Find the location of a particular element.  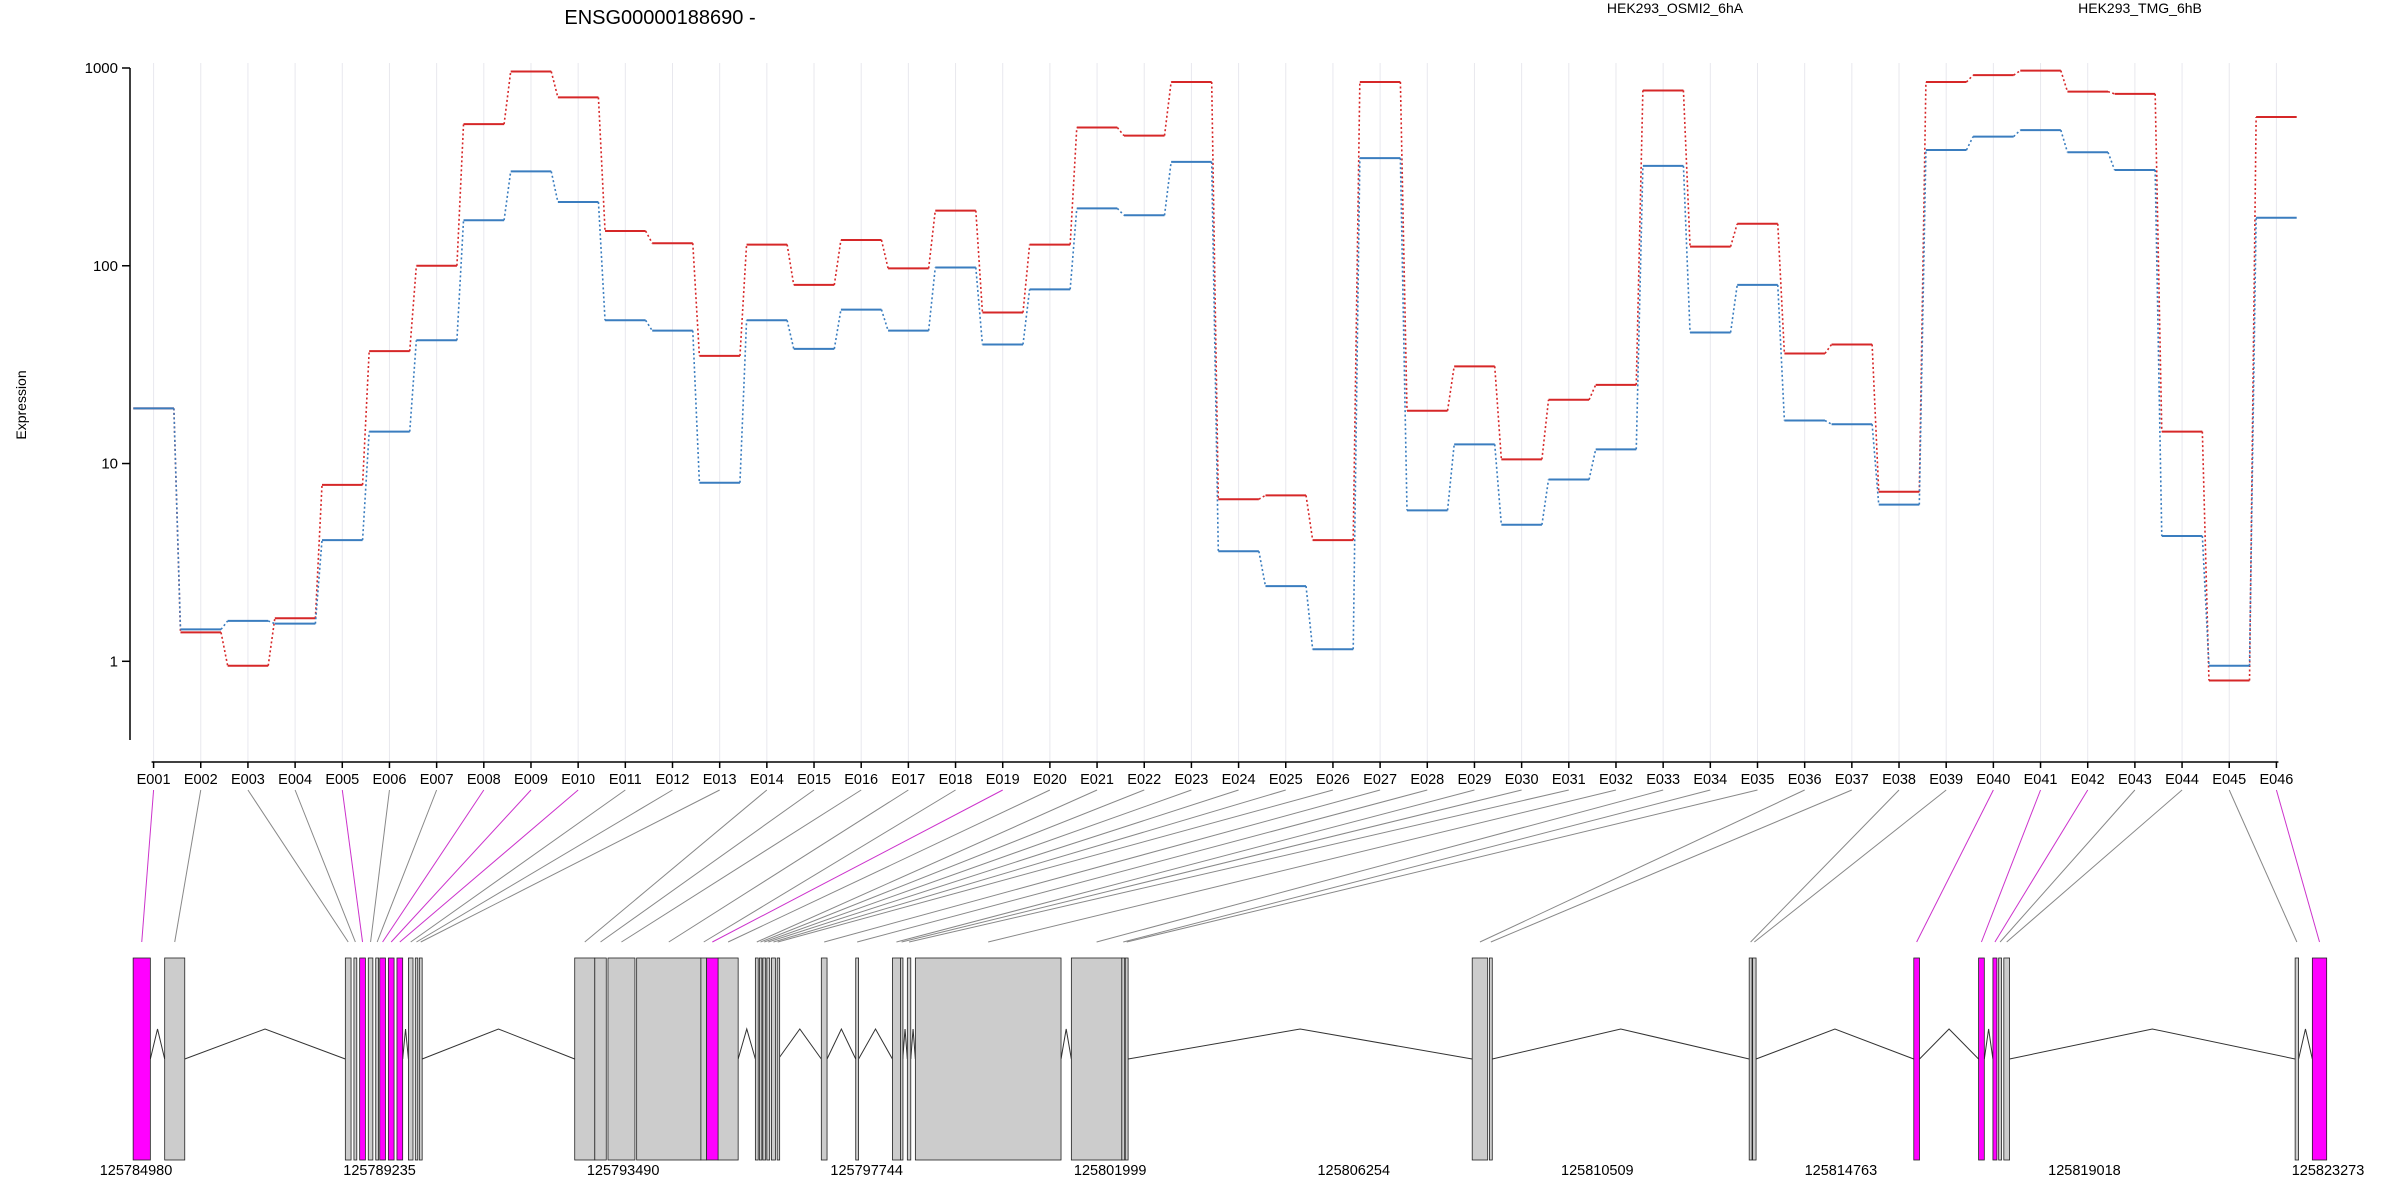

connector-E046 is located at coordinates (2297, 866).